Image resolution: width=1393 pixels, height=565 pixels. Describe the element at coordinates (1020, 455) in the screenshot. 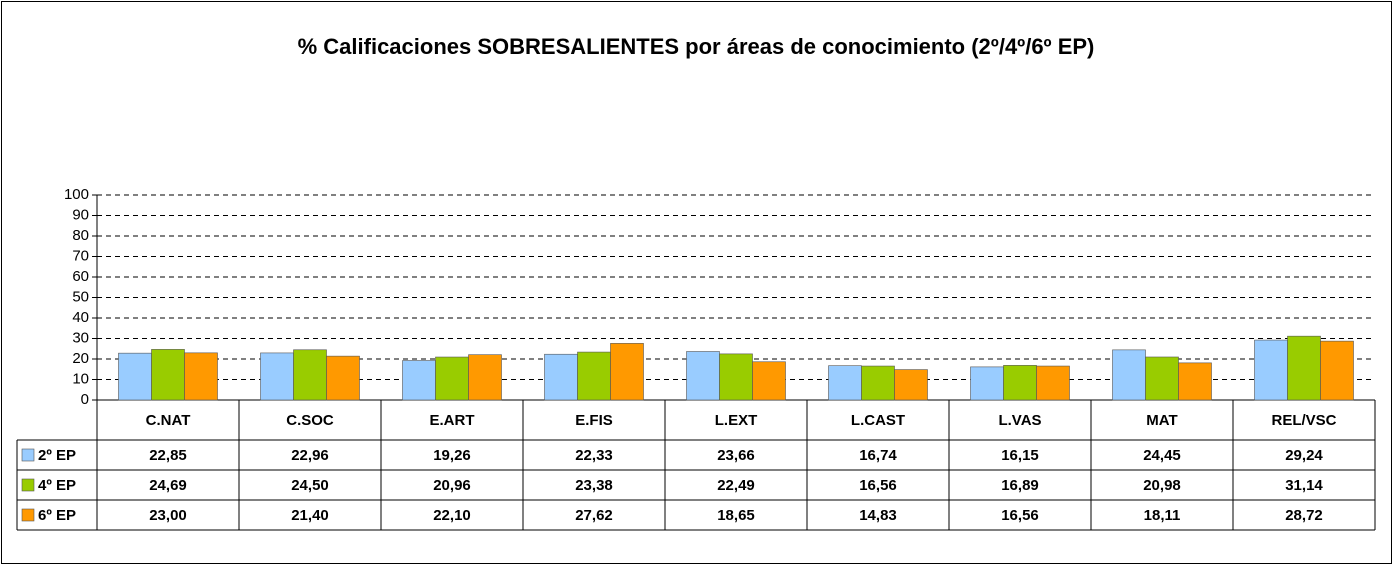

I see `data-label: 16,15` at that location.